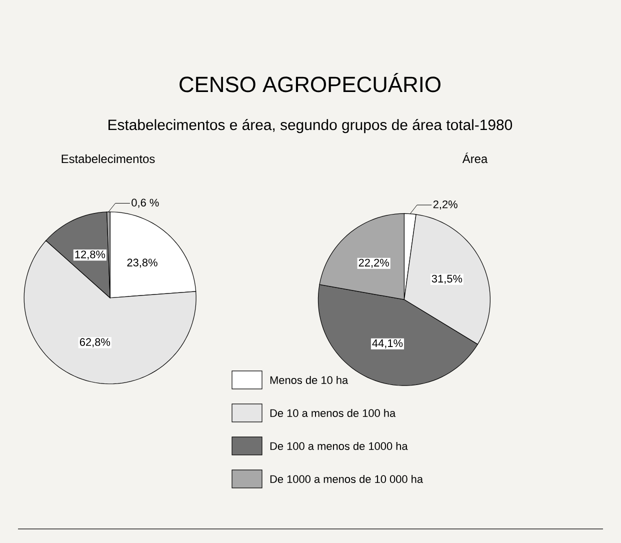  What do you see at coordinates (310, 126) in the screenshot?
I see `text: Estabelecimentos e área, segundo grupos de área total-1980` at bounding box center [310, 126].